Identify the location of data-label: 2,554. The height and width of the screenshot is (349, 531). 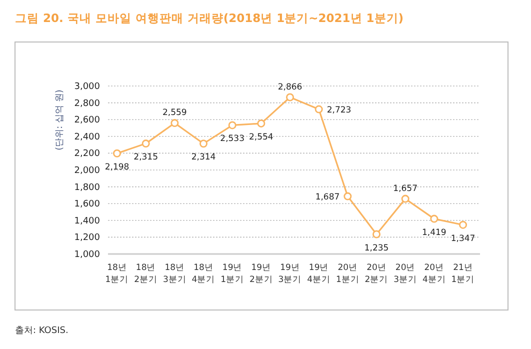
(261, 137).